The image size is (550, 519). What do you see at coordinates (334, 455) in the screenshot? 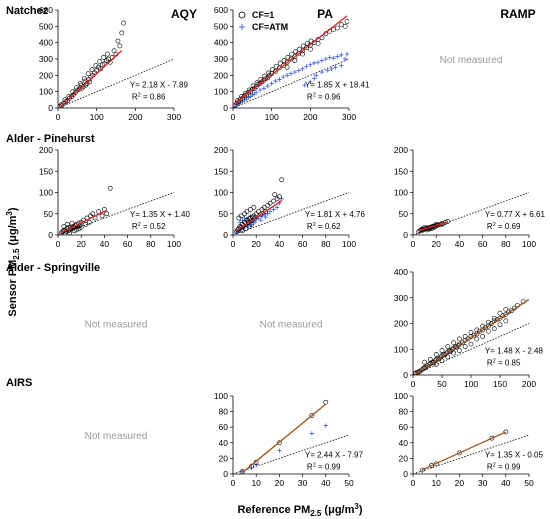
I see `regression-equation: Y= 2.44 X - 7.97` at bounding box center [334, 455].